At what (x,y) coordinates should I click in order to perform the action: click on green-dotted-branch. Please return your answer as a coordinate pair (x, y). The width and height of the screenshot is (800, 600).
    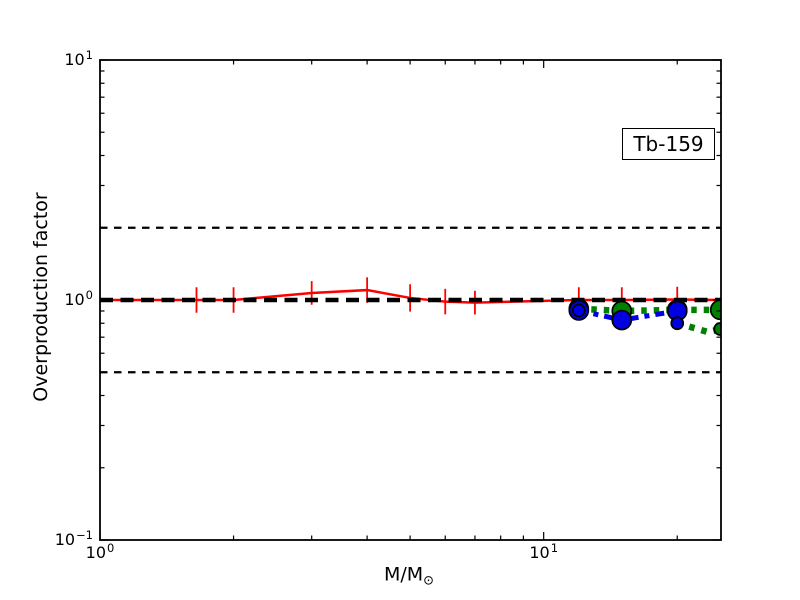
    Looking at the image, I should click on (698, 328).